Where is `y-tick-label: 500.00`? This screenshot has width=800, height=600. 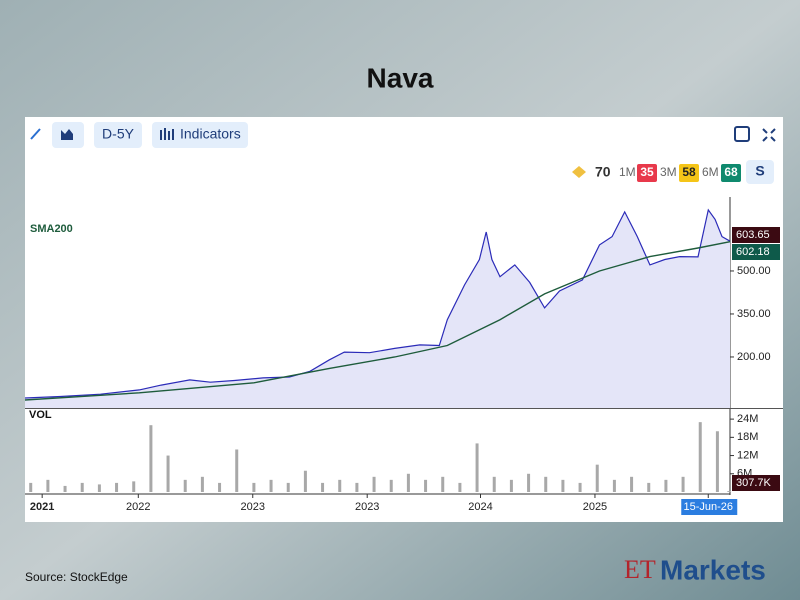 y-tick-label: 500.00 is located at coordinates (754, 271).